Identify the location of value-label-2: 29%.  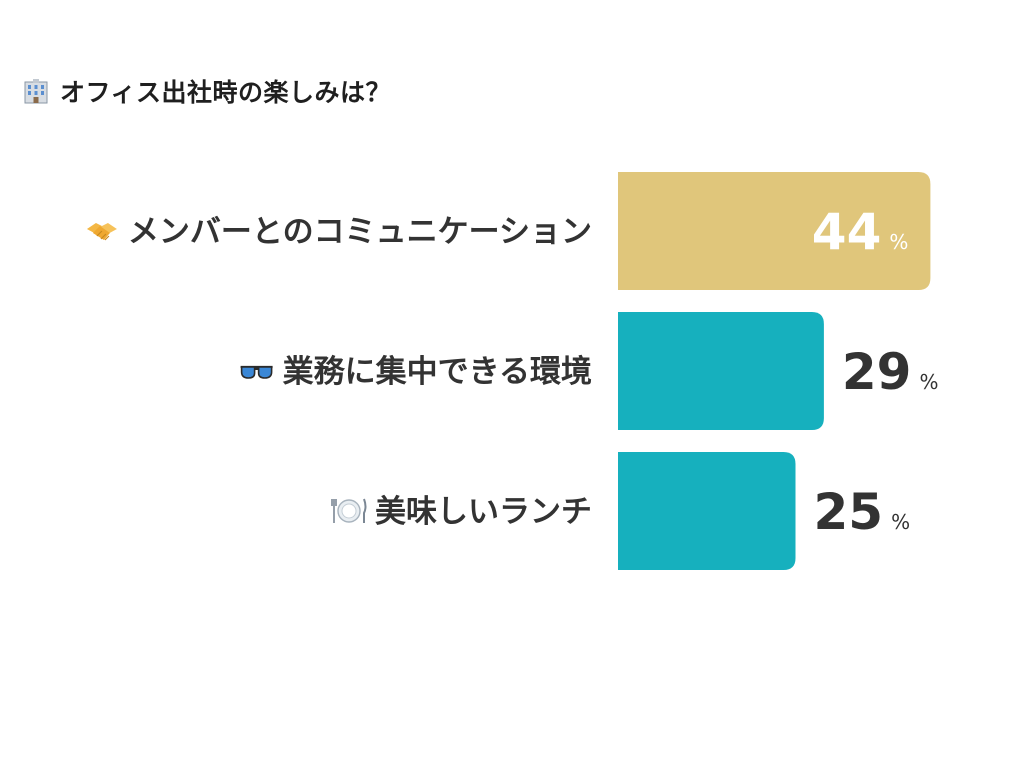
(890, 372).